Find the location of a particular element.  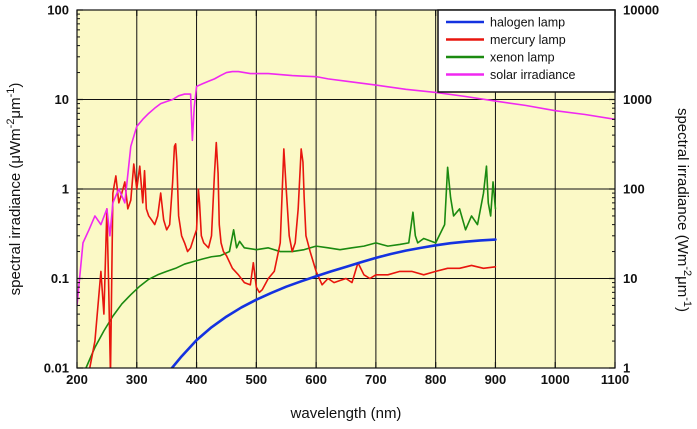

y-tick-labels-right: 1 10 100 1000 10000 is located at coordinates (641, 189).